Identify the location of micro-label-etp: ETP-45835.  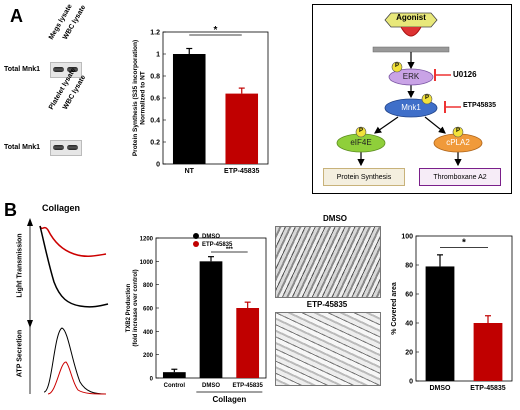
(327, 304).